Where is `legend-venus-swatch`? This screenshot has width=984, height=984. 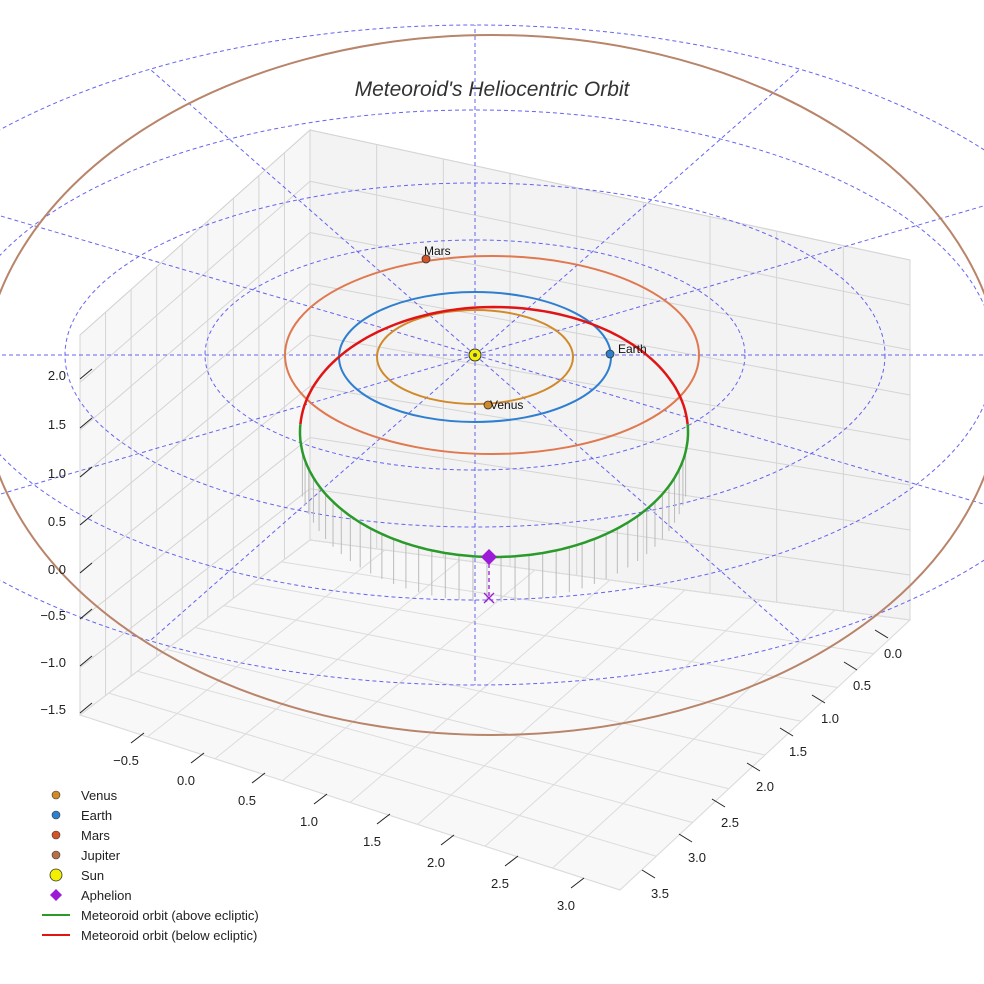
legend-venus-swatch is located at coordinates (56, 795).